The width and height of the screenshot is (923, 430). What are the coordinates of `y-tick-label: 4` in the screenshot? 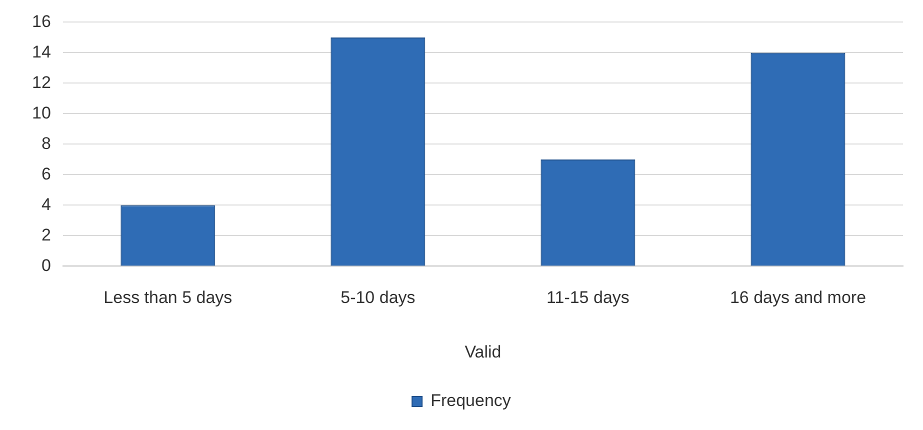 It's located at (46, 204).